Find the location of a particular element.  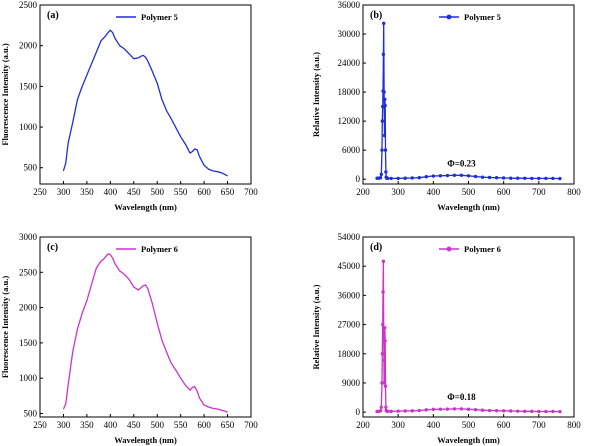

panel-label: (d) is located at coordinates (376, 247).